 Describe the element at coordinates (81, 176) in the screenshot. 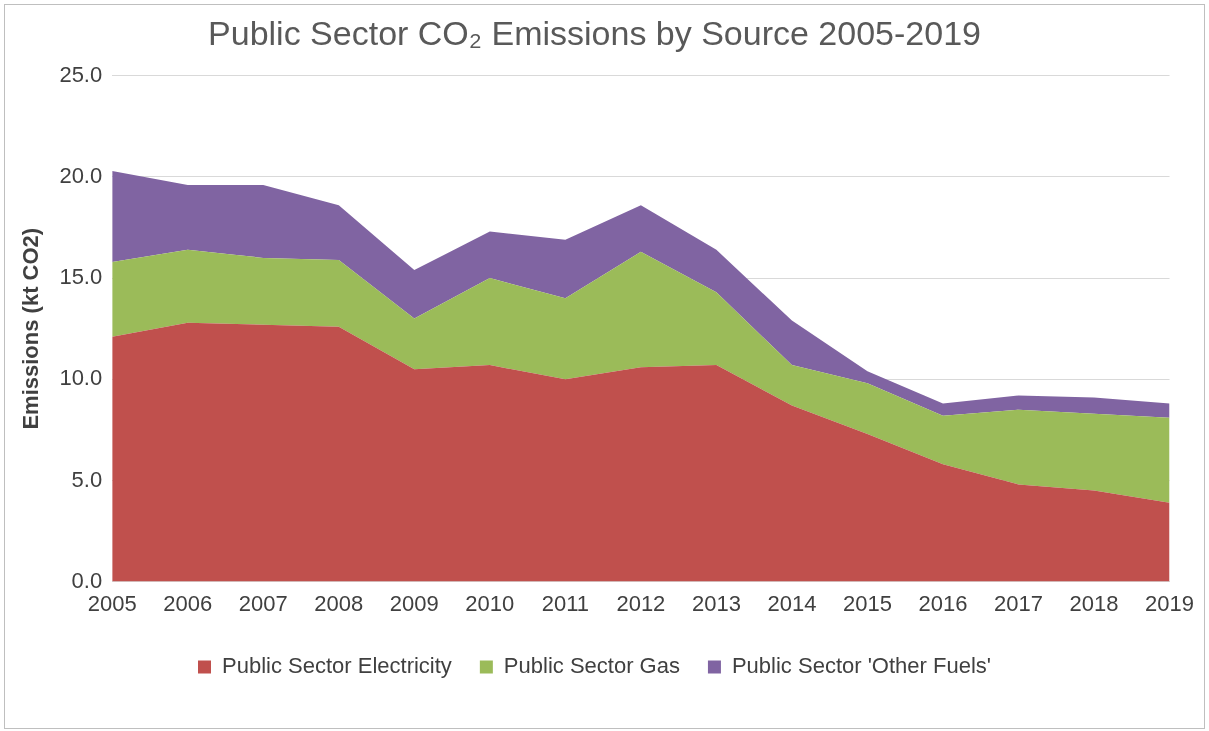

I see `y-tick-label: 20.0` at that location.